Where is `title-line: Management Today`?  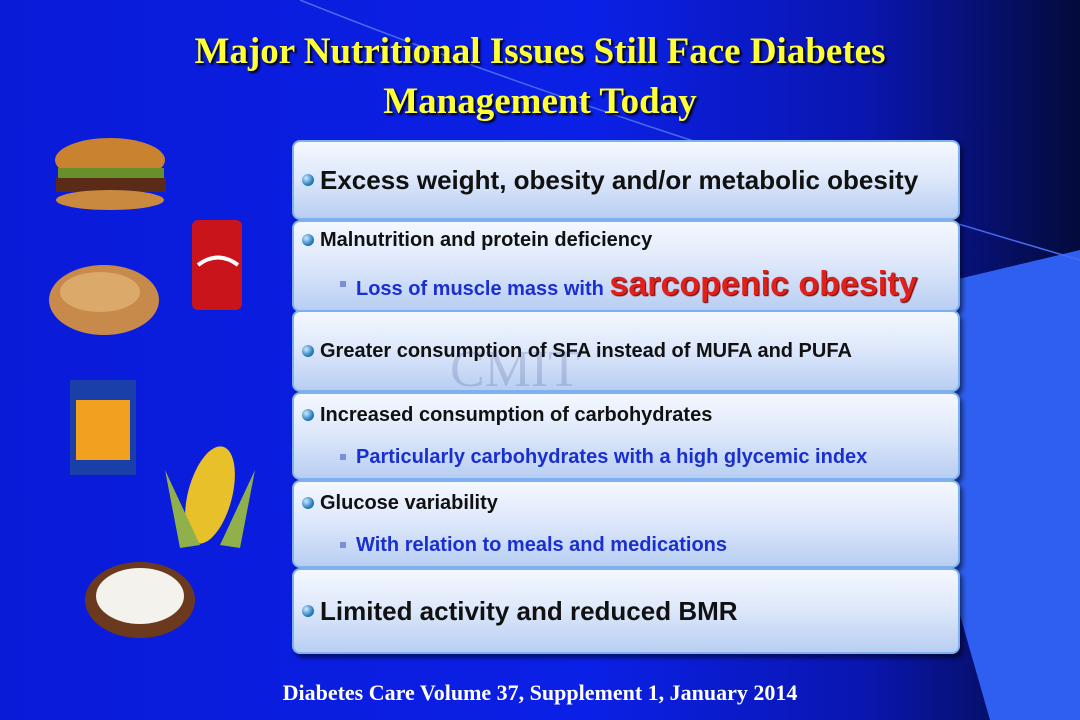 title-line: Management Today is located at coordinates (540, 101).